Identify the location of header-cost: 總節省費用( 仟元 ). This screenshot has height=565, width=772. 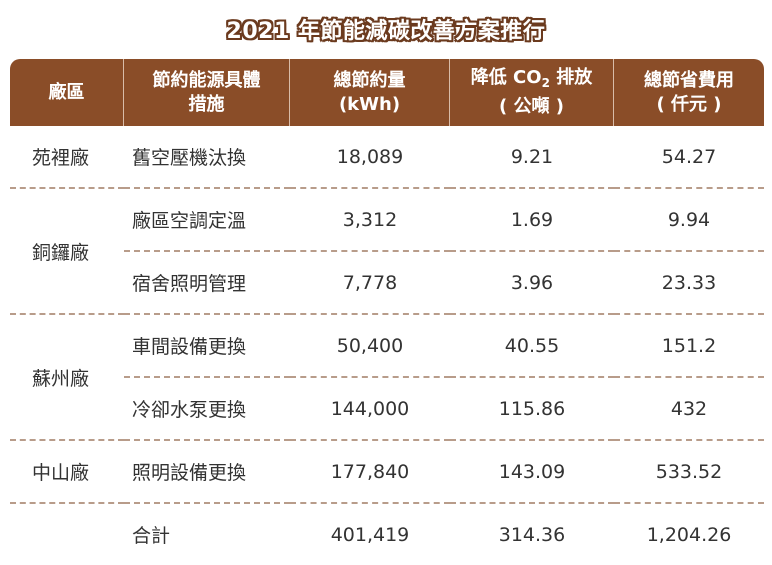
(689, 92).